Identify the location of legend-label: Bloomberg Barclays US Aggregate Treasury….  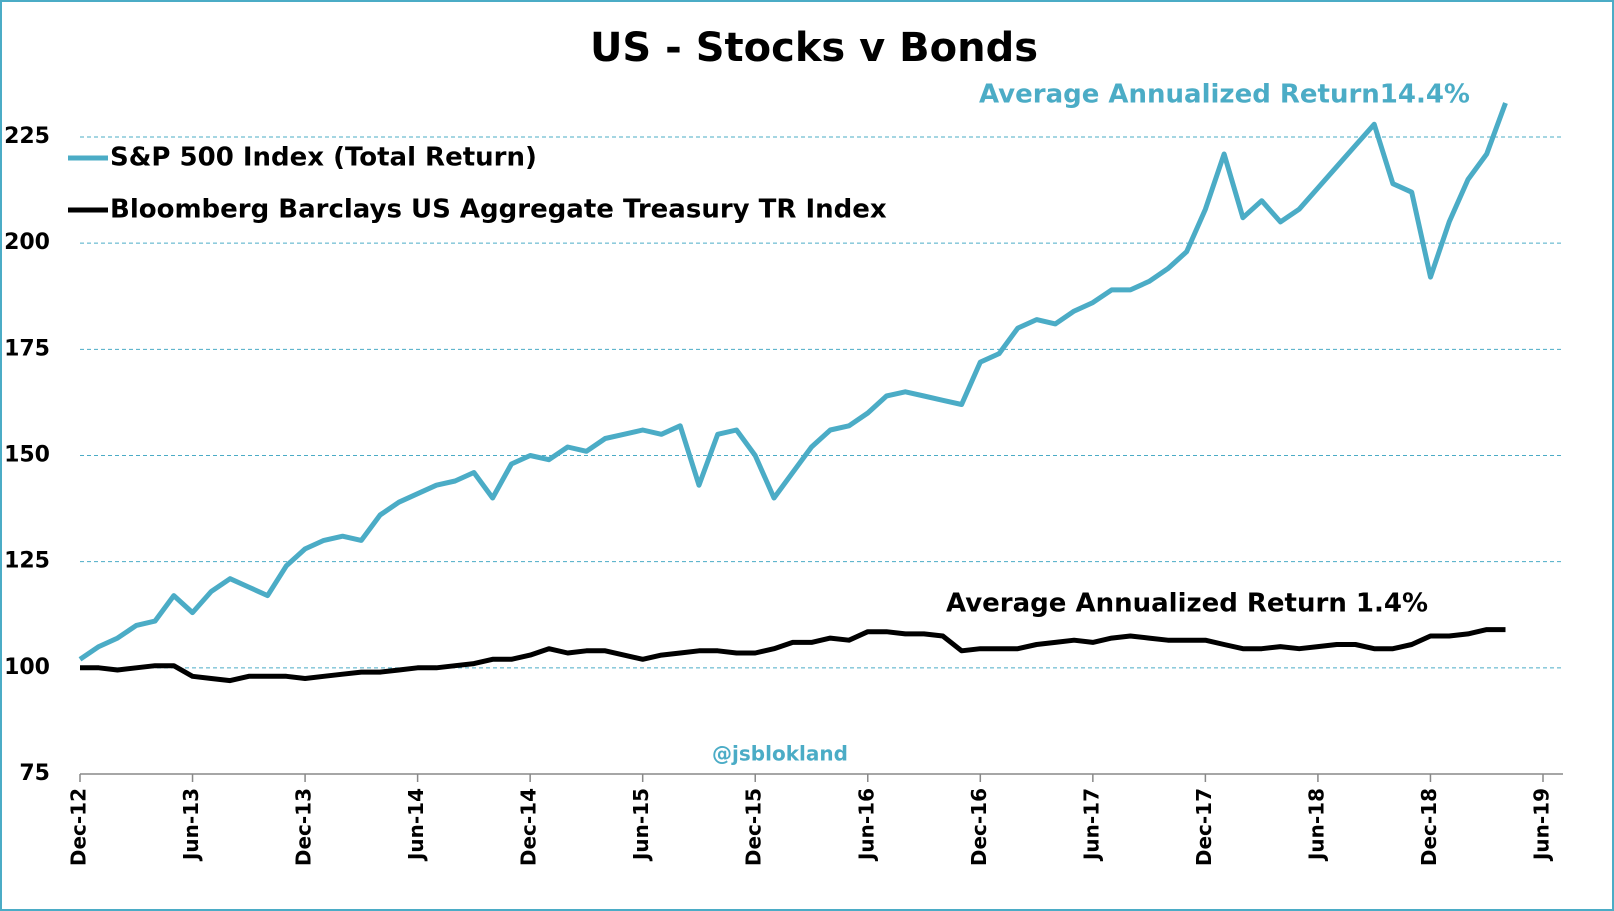
(498, 210).